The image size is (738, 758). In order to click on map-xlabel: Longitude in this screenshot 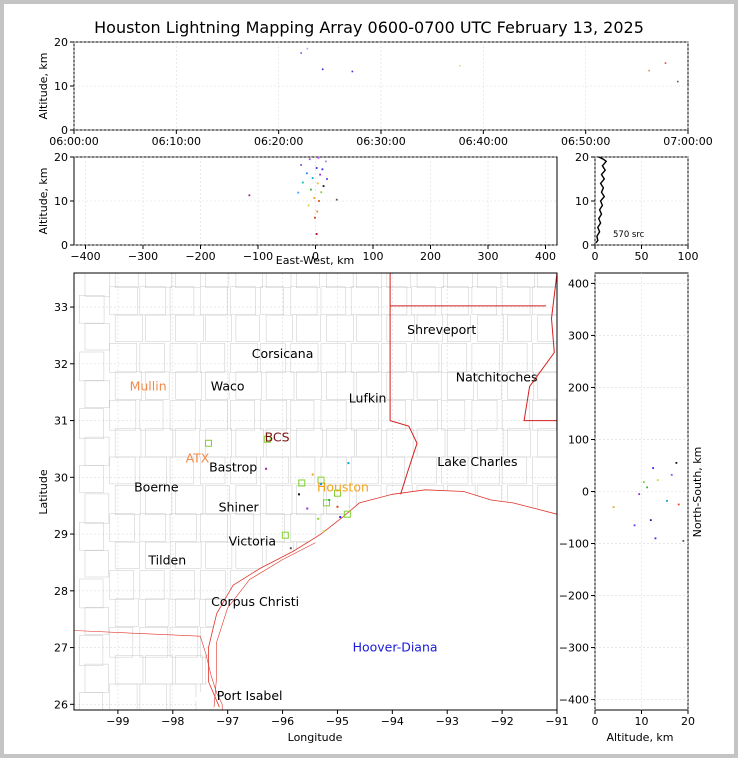, I will do `click(315, 737)`.